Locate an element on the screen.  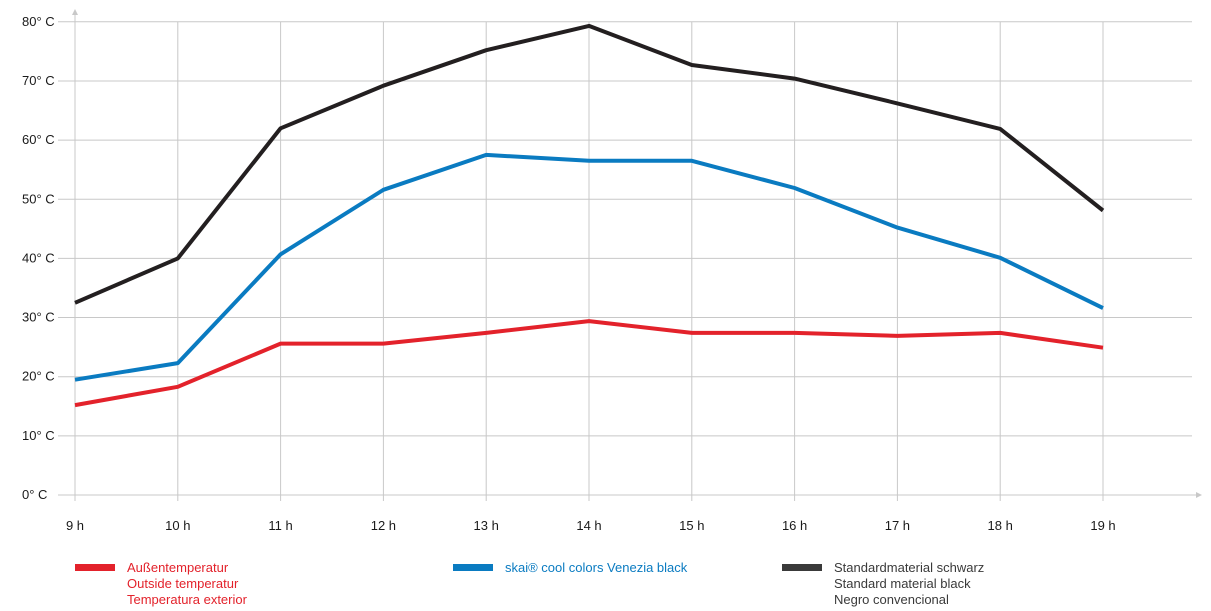
legend-swatch-standard-material is located at coordinates (802, 567).